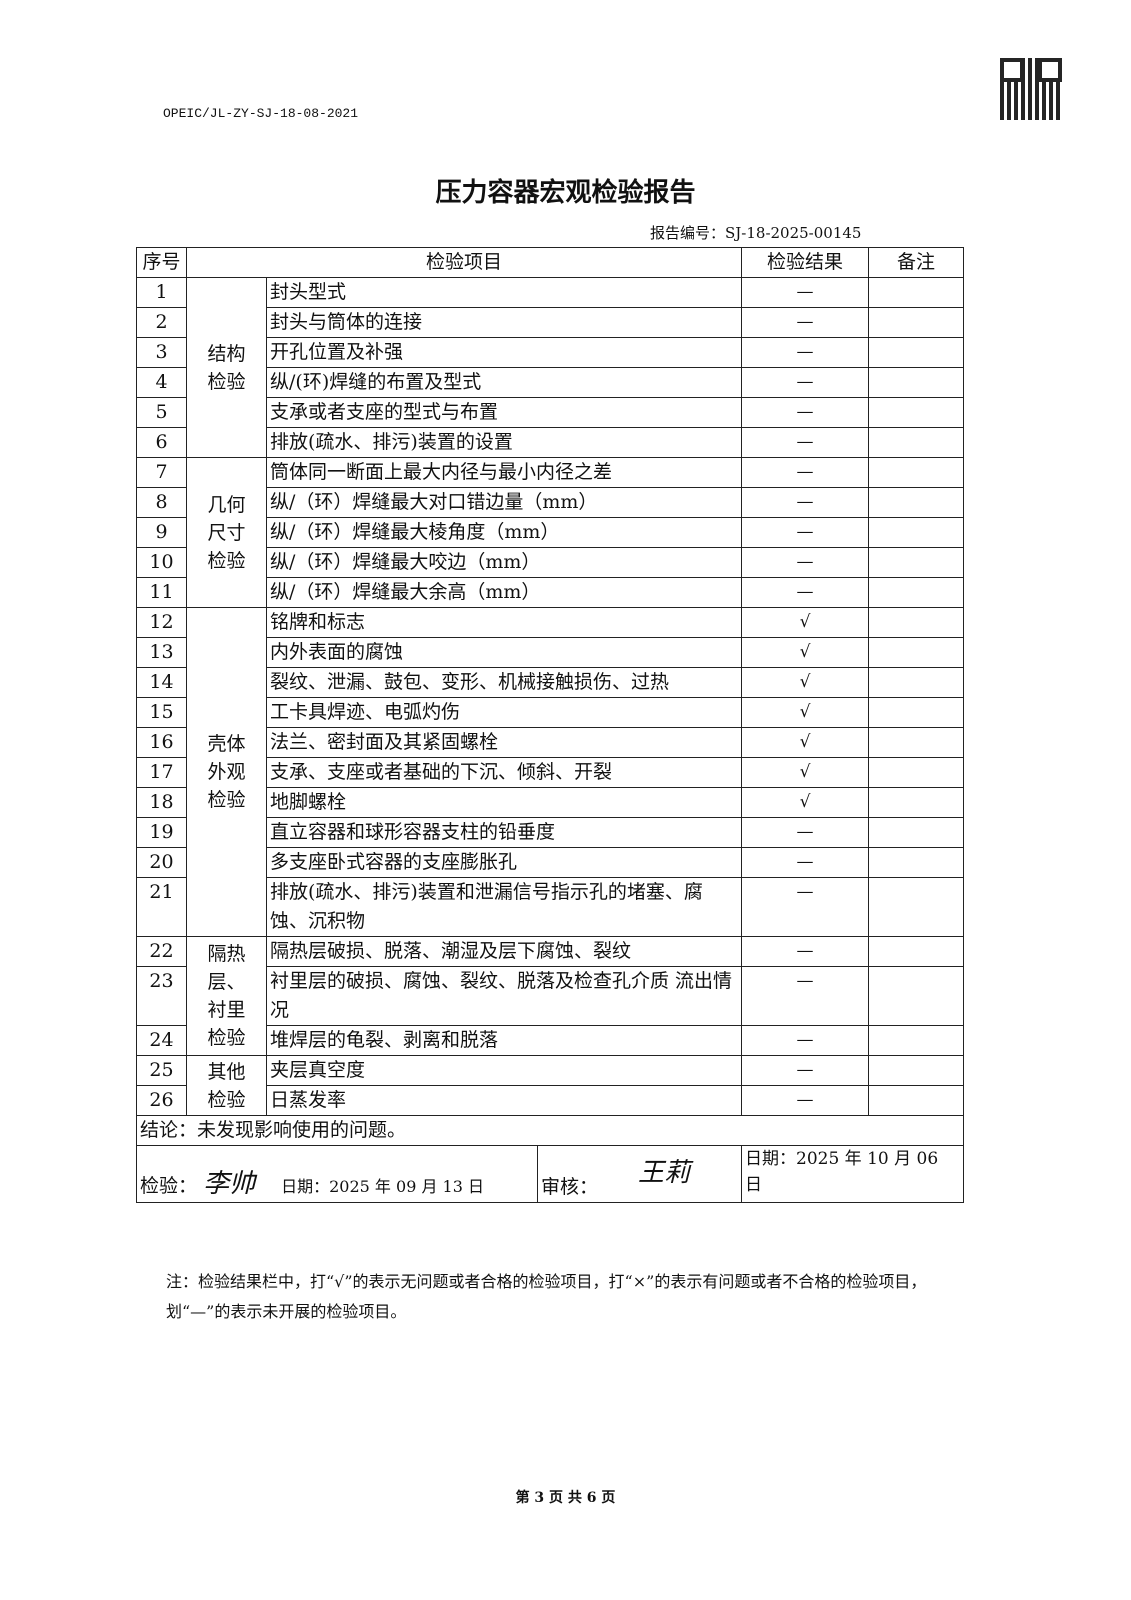 Image resolution: width=1131 pixels, height=1600 pixels. I want to click on table-row: 13 内外表面的腐蚀 √, so click(550, 652).